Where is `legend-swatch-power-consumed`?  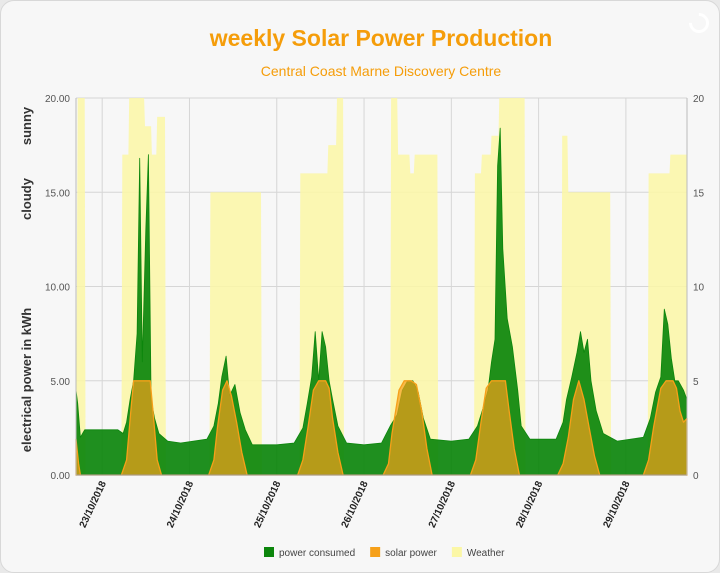 legend-swatch-power-consumed is located at coordinates (269, 552).